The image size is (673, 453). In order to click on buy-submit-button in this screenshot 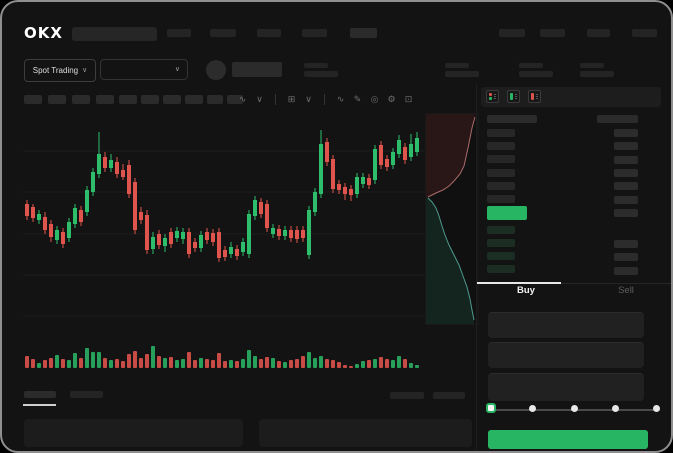, I will do `click(568, 439)`.